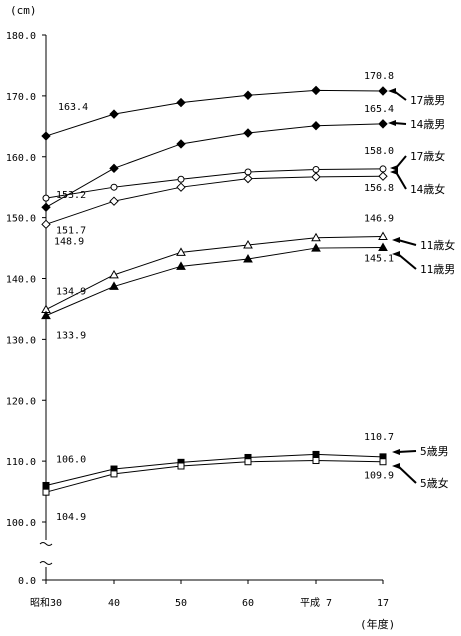 The height and width of the screenshot is (636, 461). I want to click on x-tick-label: 60, so click(248, 603).